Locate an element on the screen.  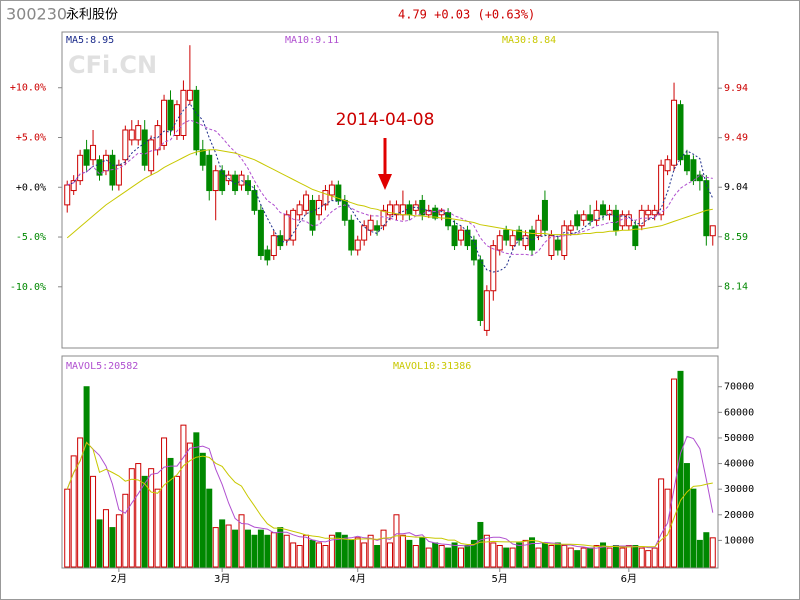
watermark: CFi.CN is located at coordinates (112, 65).